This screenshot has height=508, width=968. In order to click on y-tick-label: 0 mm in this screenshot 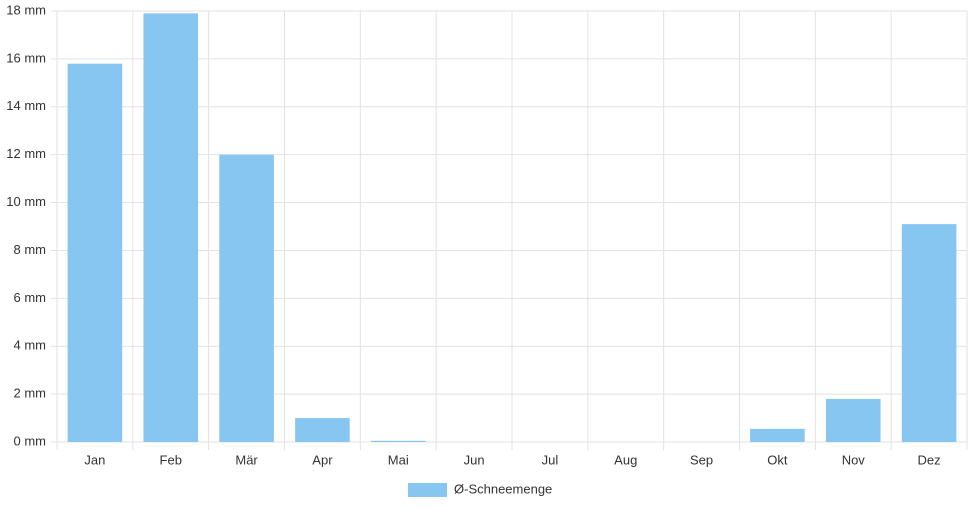, I will do `click(30, 440)`.